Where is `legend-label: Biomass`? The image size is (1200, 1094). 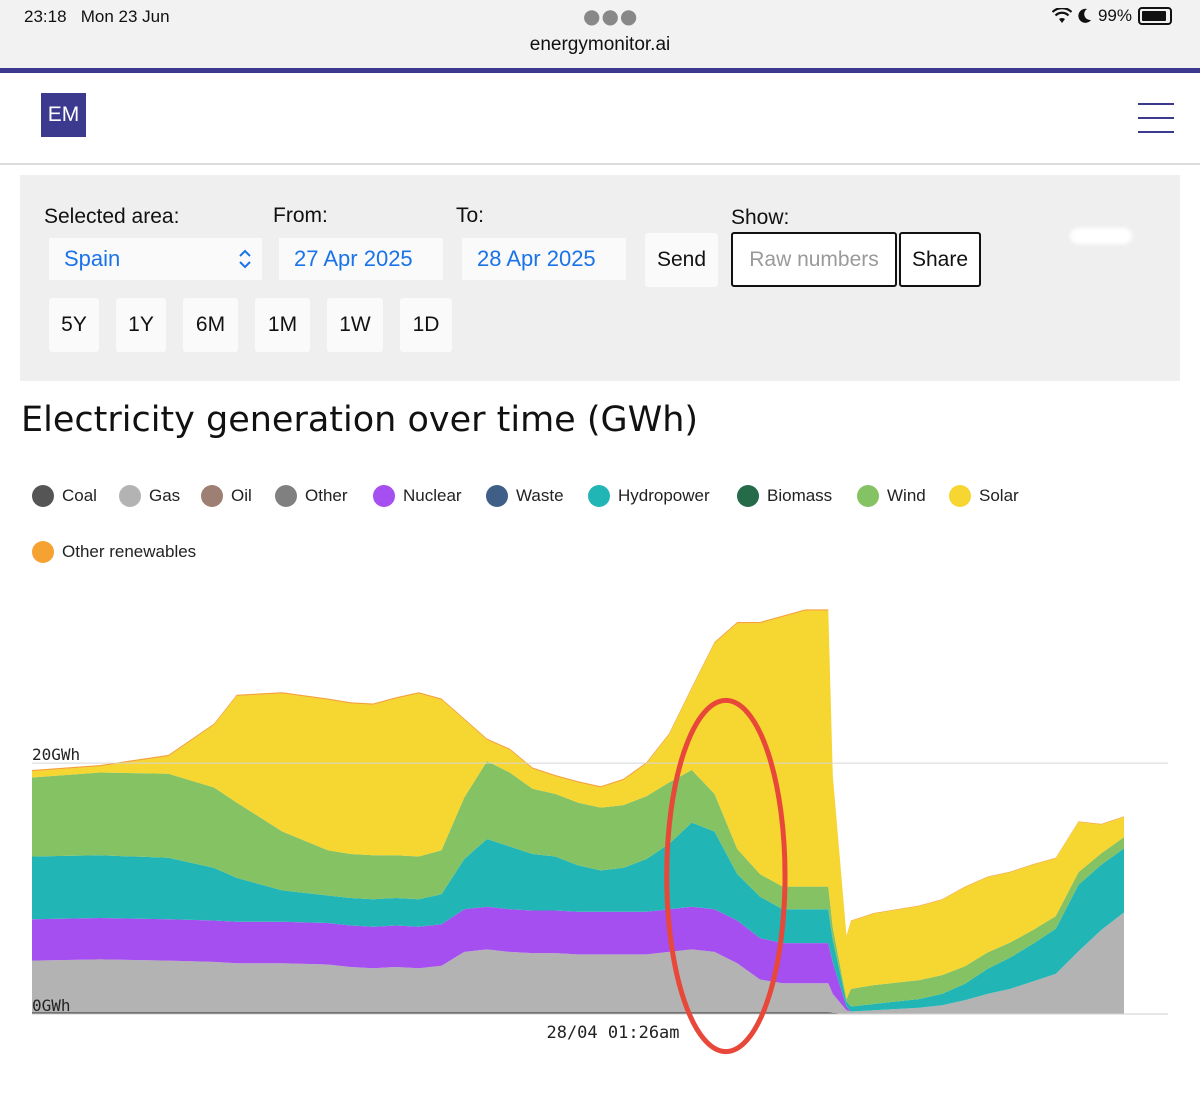 legend-label: Biomass is located at coordinates (800, 495).